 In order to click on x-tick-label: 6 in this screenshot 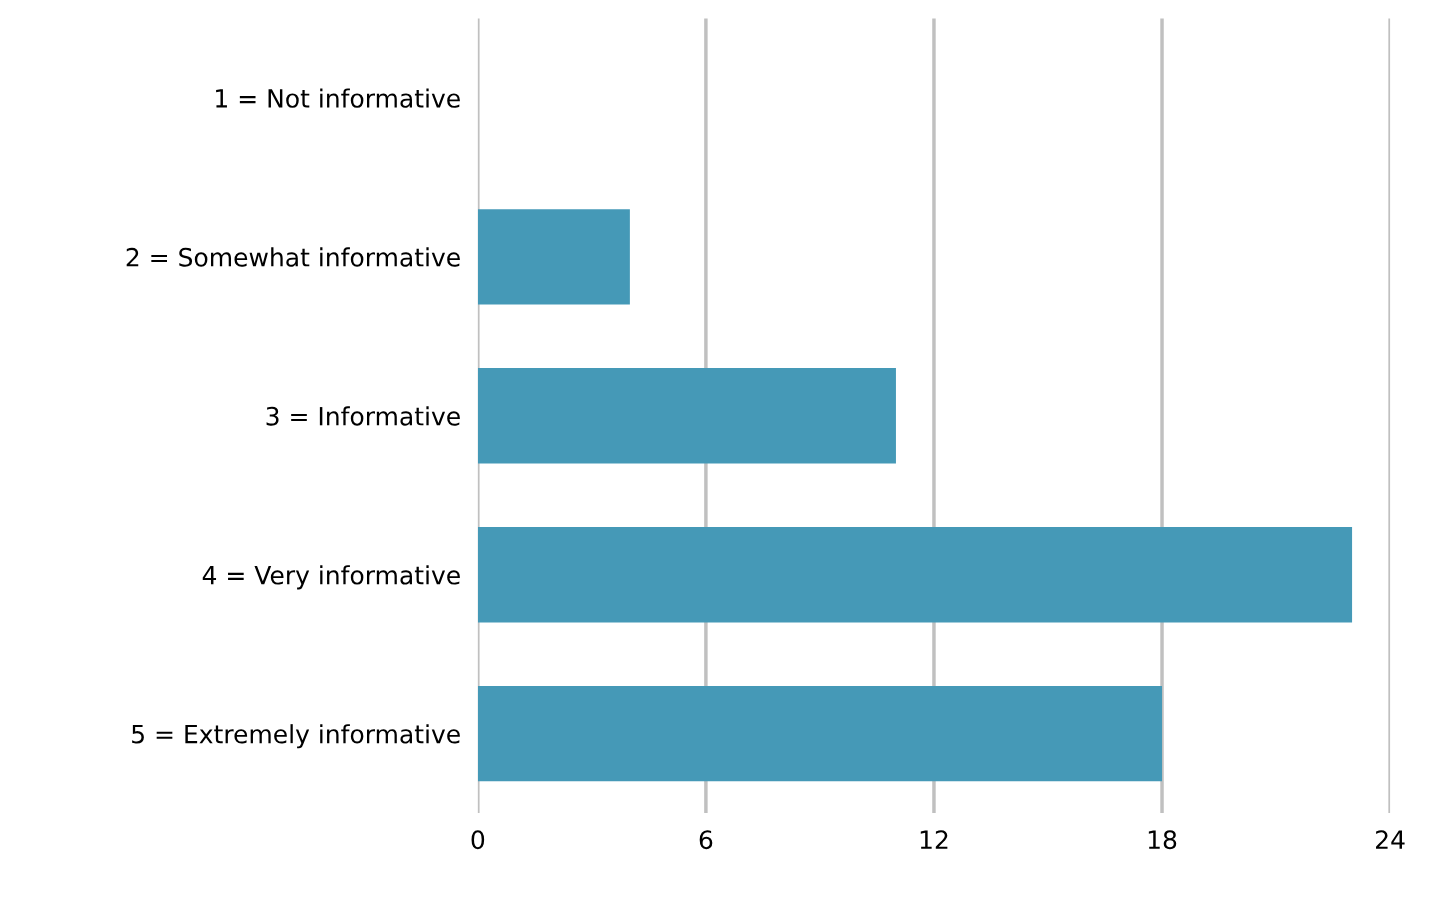, I will do `click(706, 840)`.